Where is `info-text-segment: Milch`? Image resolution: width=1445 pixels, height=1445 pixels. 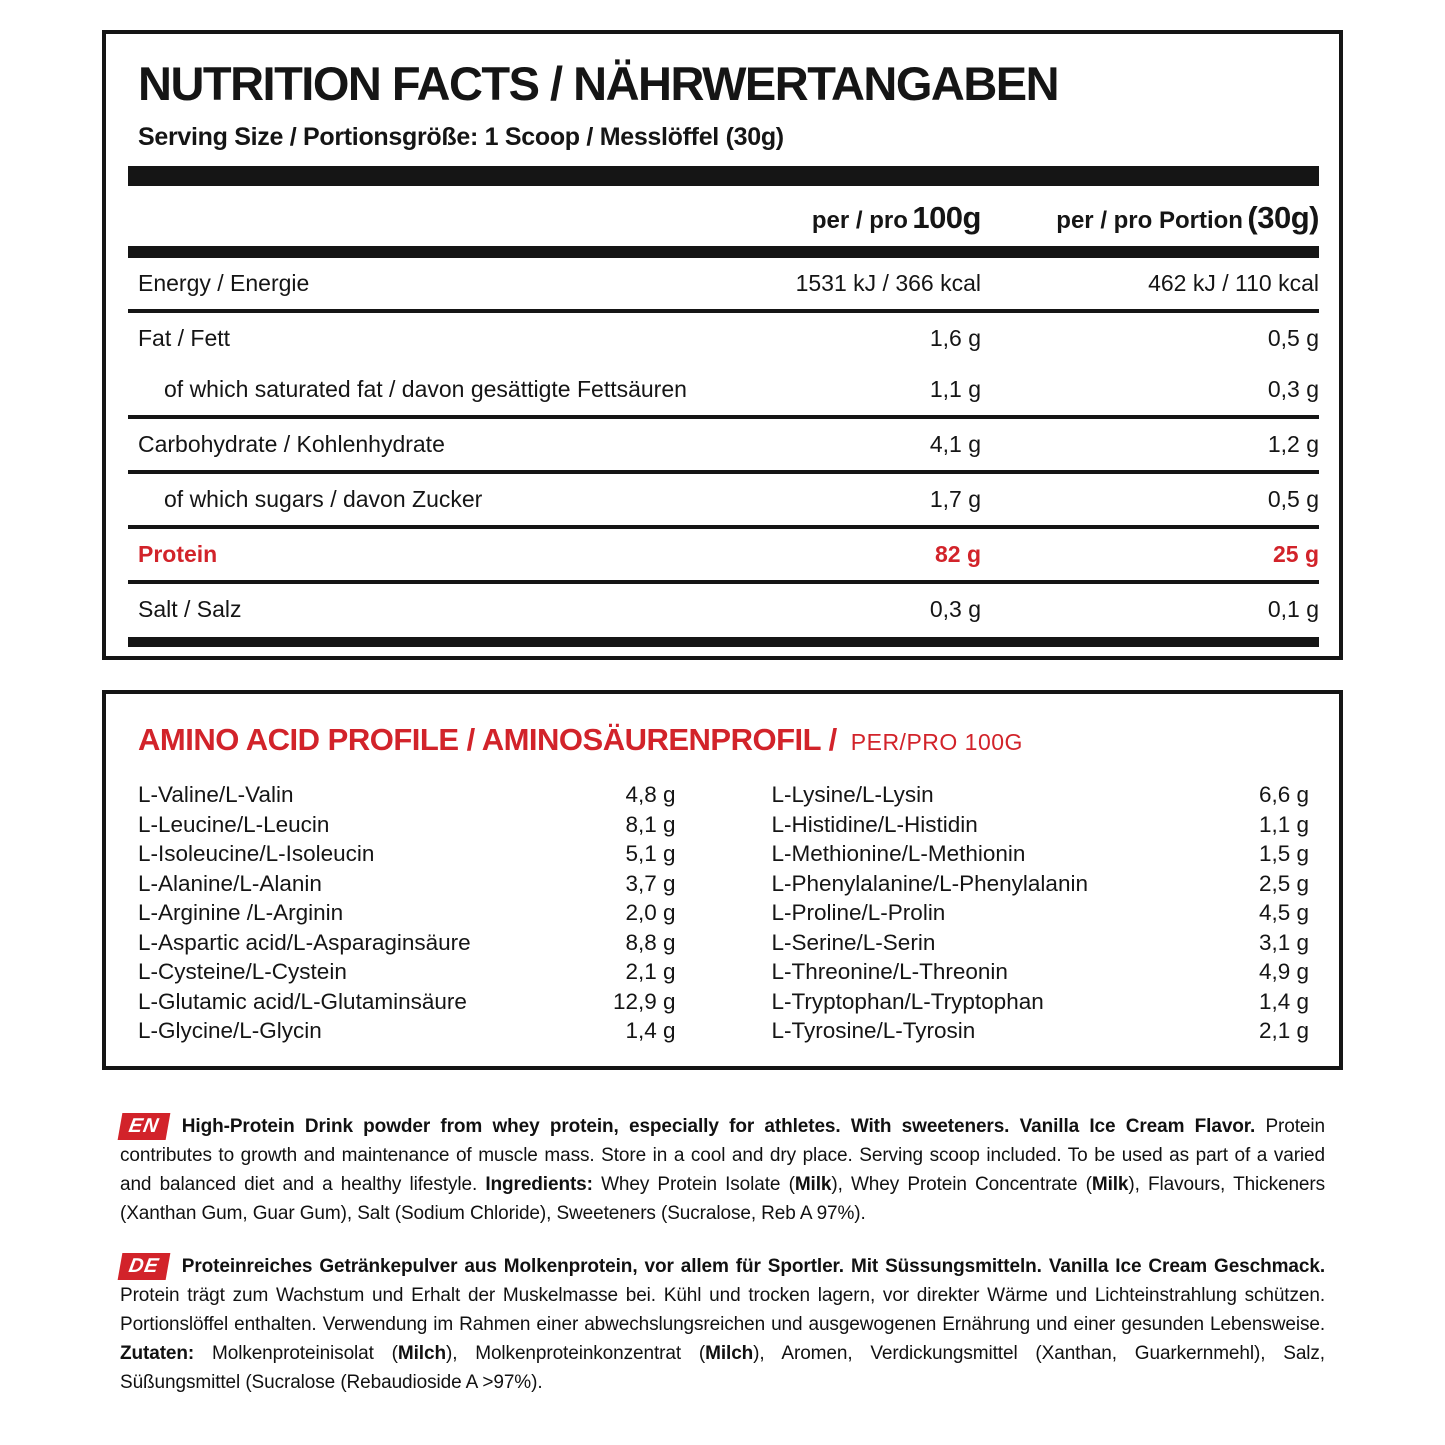
info-text-segment: Milch is located at coordinates (421, 1353).